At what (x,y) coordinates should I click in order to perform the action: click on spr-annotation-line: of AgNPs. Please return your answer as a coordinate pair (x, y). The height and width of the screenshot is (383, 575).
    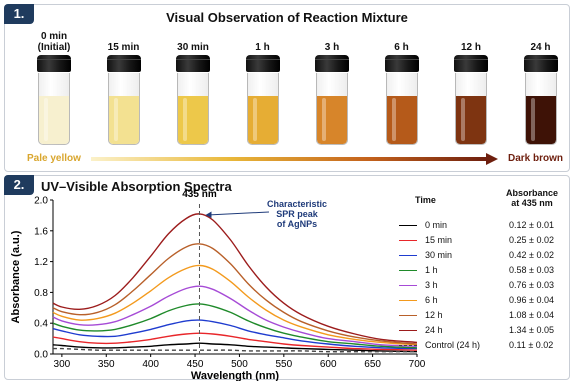
    Looking at the image, I should click on (297, 224).